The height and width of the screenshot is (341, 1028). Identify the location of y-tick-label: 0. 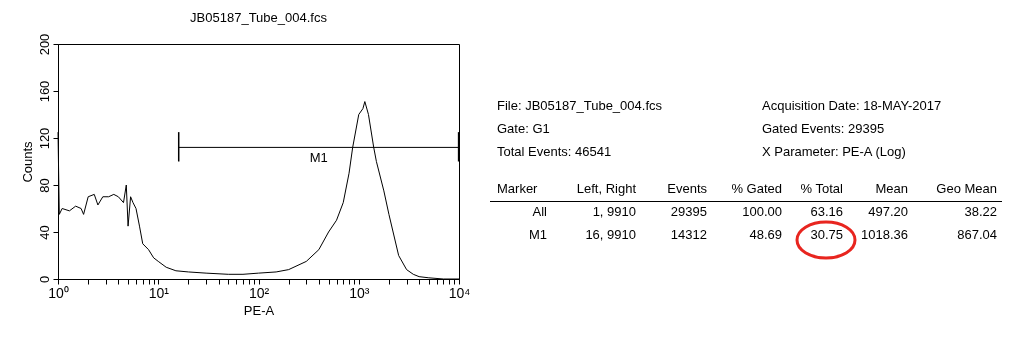
(44, 279).